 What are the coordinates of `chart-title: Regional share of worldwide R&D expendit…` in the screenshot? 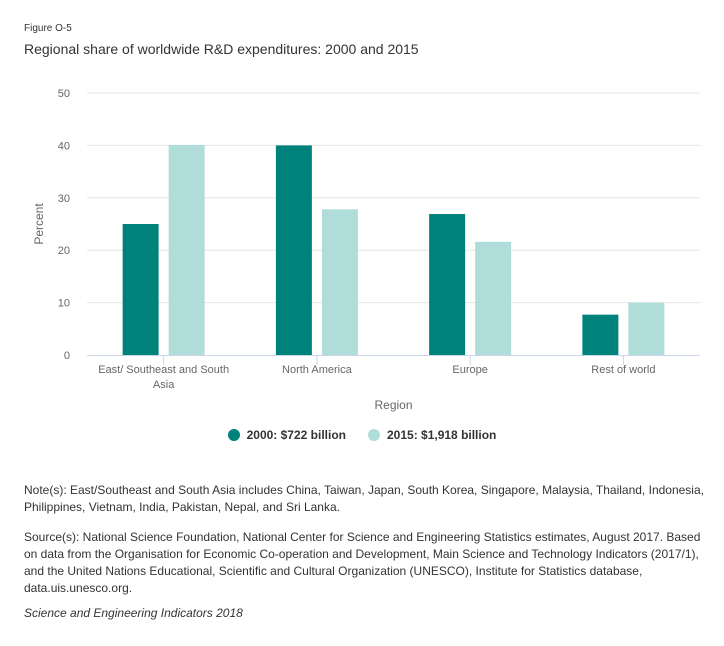 It's located at (221, 49).